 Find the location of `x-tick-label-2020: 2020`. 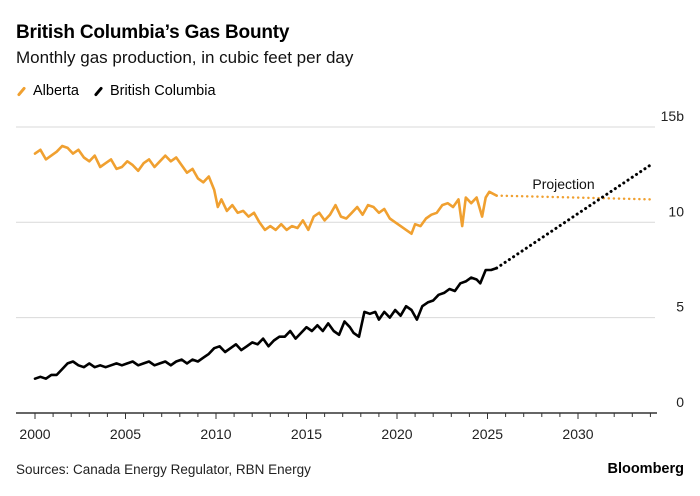

x-tick-label-2020: 2020 is located at coordinates (396, 434).